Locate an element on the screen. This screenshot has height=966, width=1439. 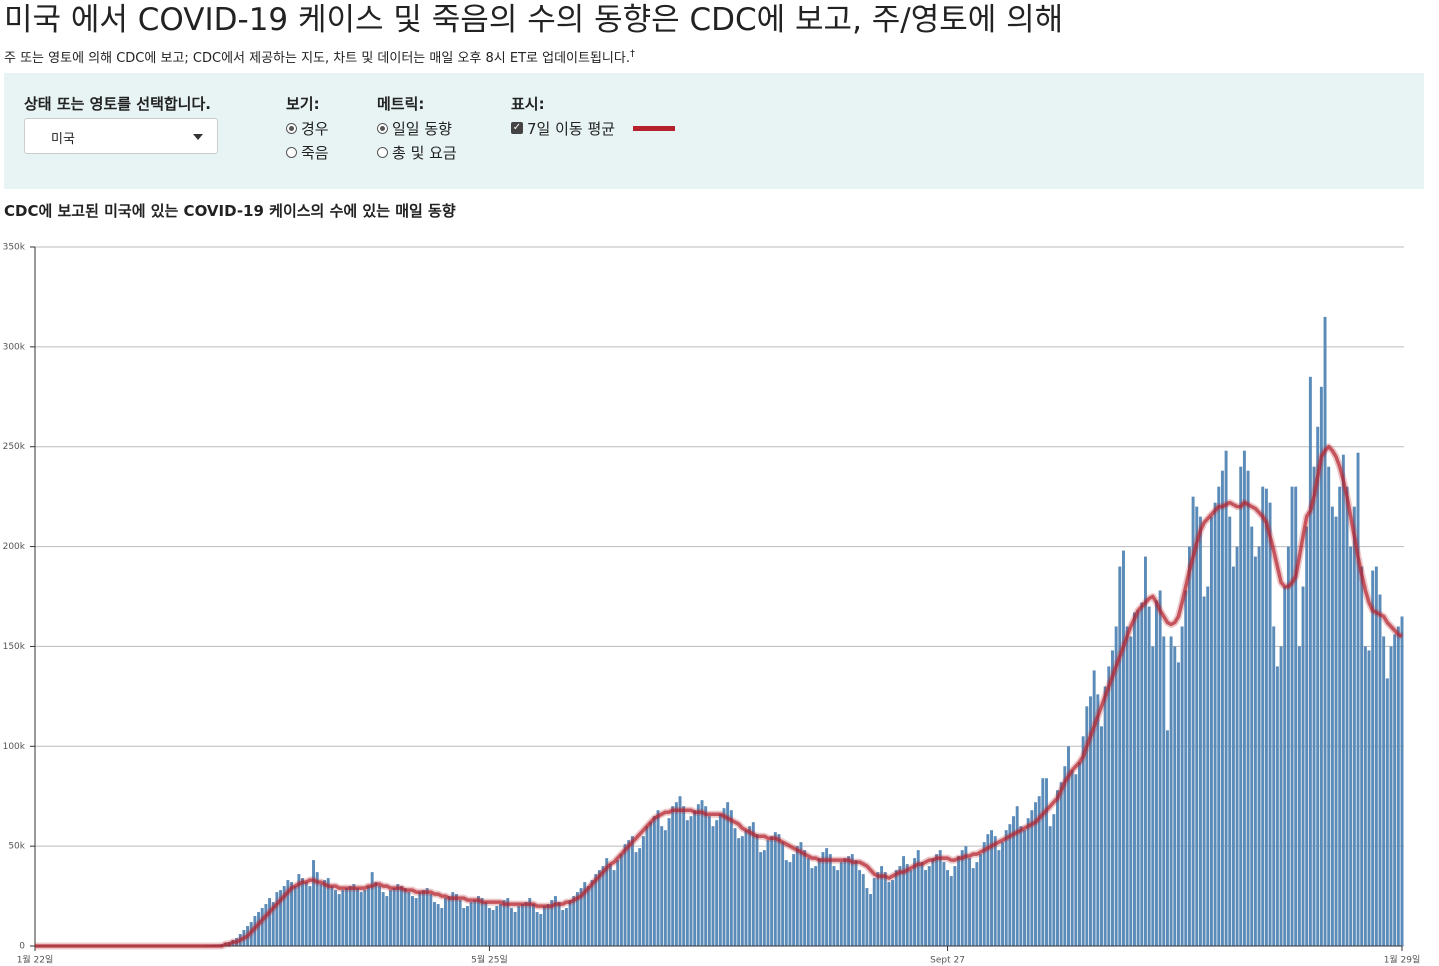
y-tick-label: 200k is located at coordinates (14, 547).